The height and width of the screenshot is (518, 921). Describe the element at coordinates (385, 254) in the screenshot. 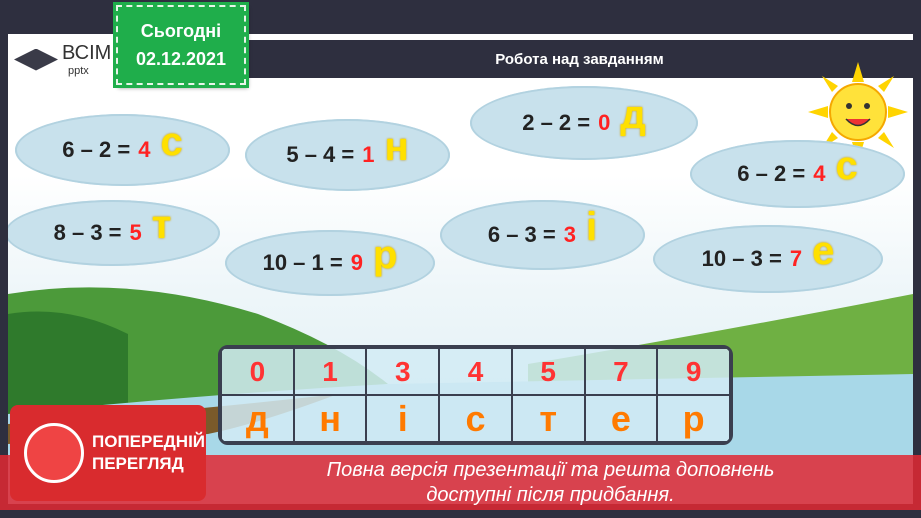

I see `letter: р` at that location.